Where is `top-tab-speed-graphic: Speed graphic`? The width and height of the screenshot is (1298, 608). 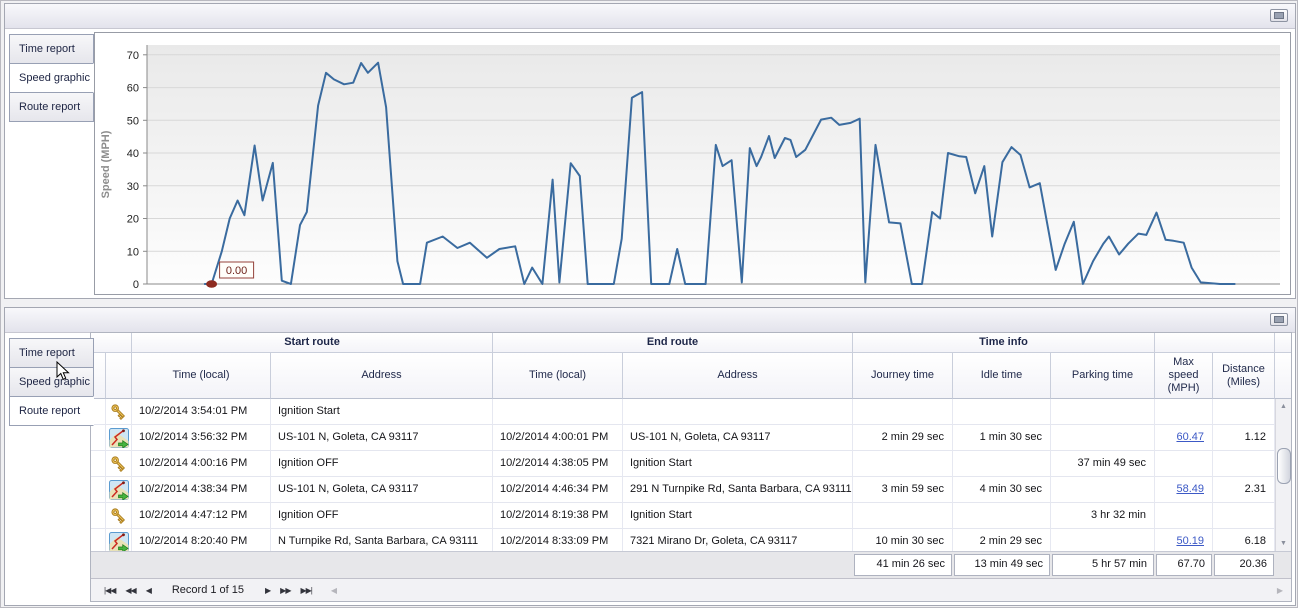 top-tab-speed-graphic: Speed graphic is located at coordinates (51, 78).